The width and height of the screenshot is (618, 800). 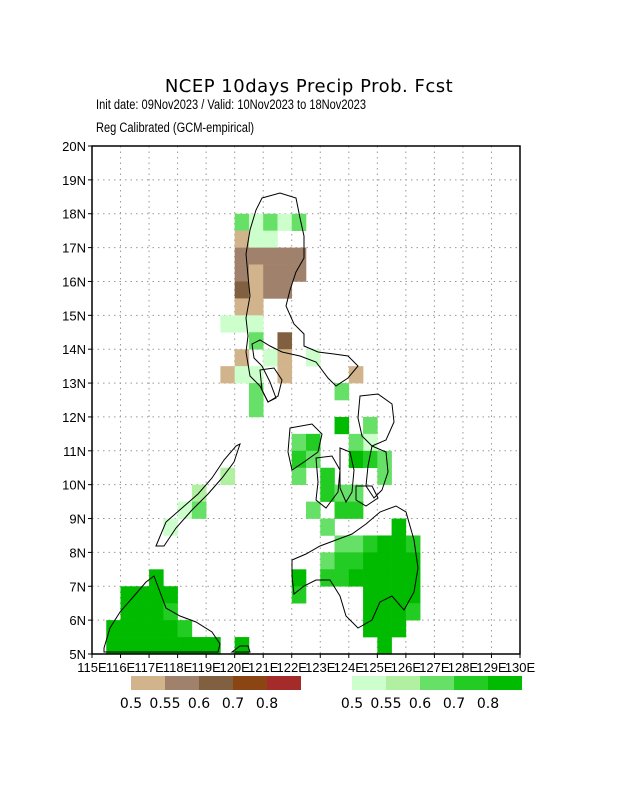 What do you see at coordinates (121, 667) in the screenshot?
I see `lon-tick-label: 116E` at bounding box center [121, 667].